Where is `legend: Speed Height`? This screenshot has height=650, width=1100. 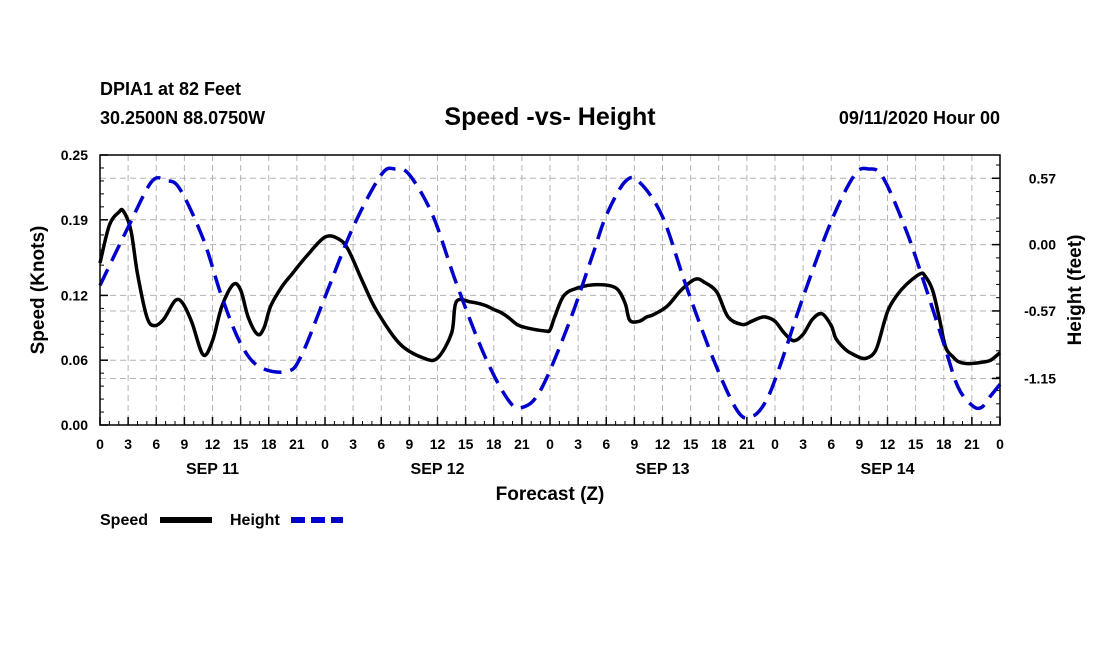 legend: Speed Height is located at coordinates (221, 520).